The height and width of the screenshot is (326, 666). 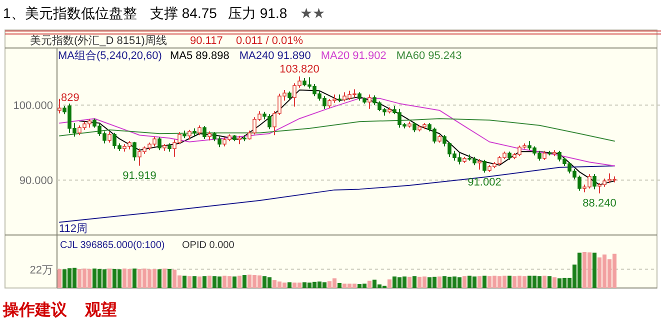 What do you see at coordinates (112, 245) in the screenshot?
I see `text: CJL 396865.000(0:100)` at bounding box center [112, 245].